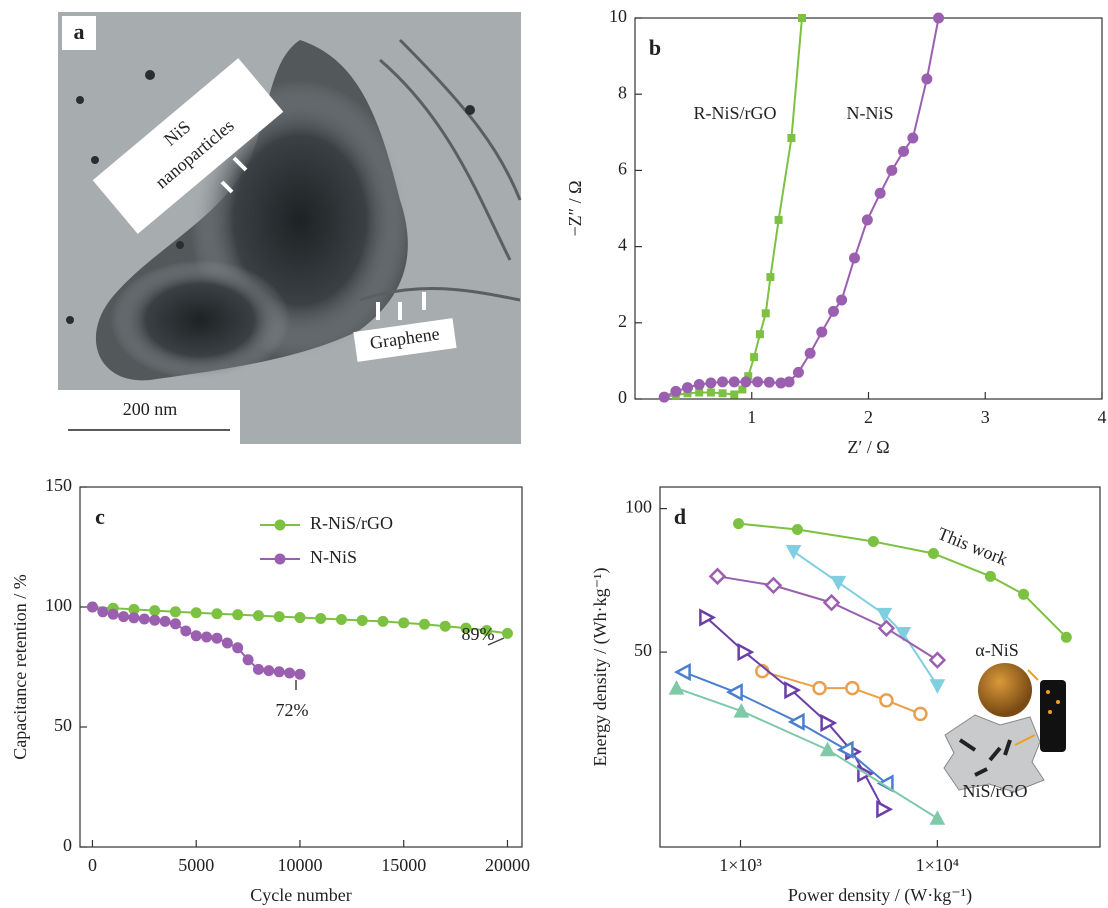 Image resolution: width=1108 pixels, height=908 pixels. I want to click on y-axis-label: Energy density / (Wh·kg⁻¹), so click(600, 666).